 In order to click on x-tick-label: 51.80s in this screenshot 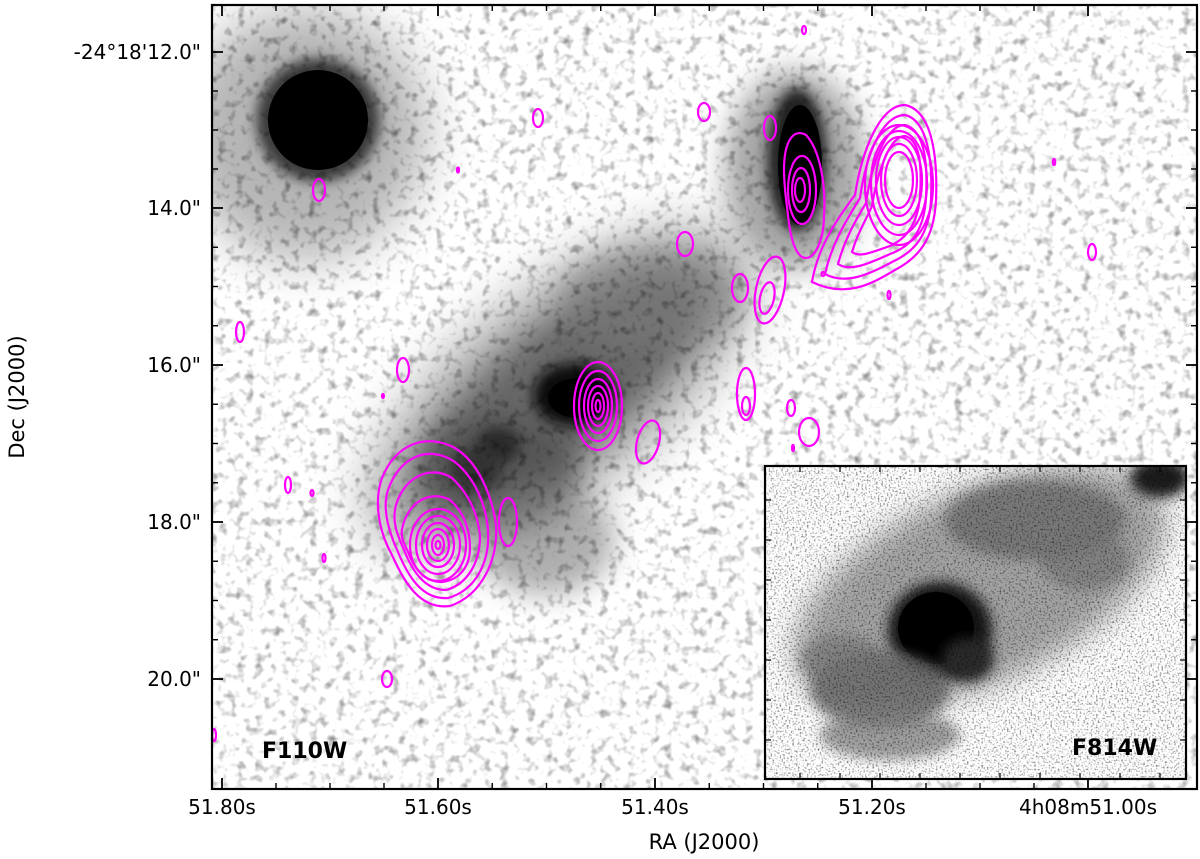, I will do `click(222, 807)`.